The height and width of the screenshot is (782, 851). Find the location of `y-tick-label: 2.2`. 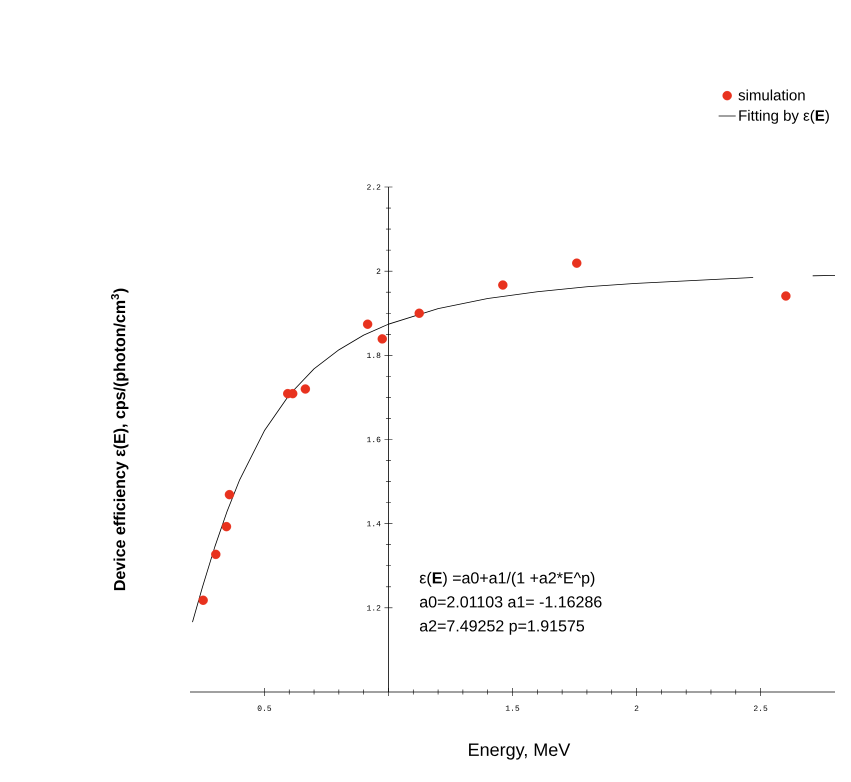

y-tick-label: 2.2 is located at coordinates (373, 187).